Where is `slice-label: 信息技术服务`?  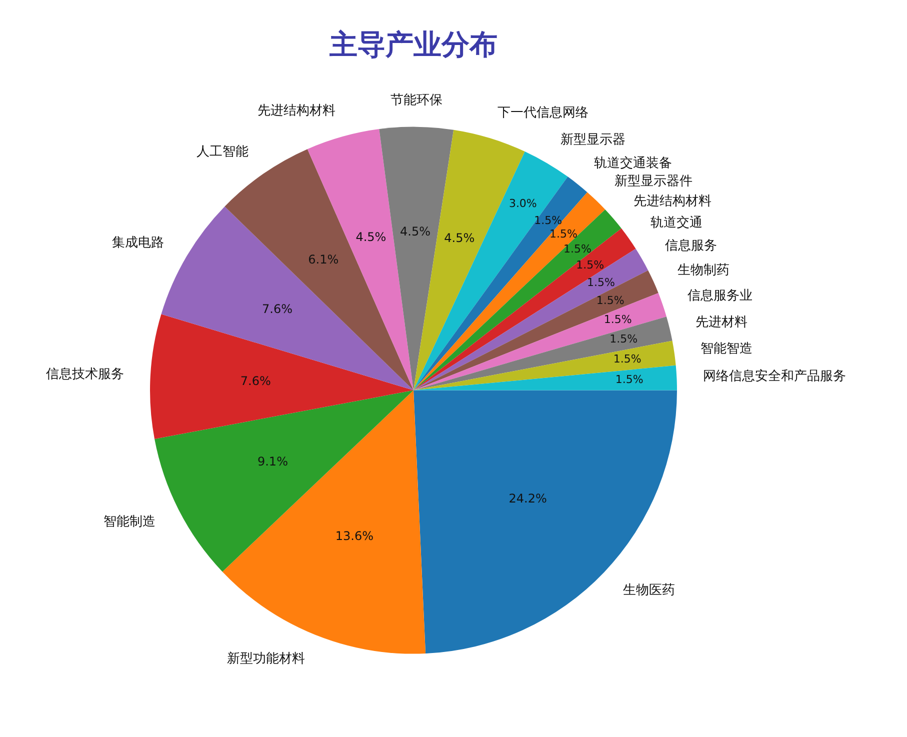
slice-label: 信息技术服务 is located at coordinates (85, 374).